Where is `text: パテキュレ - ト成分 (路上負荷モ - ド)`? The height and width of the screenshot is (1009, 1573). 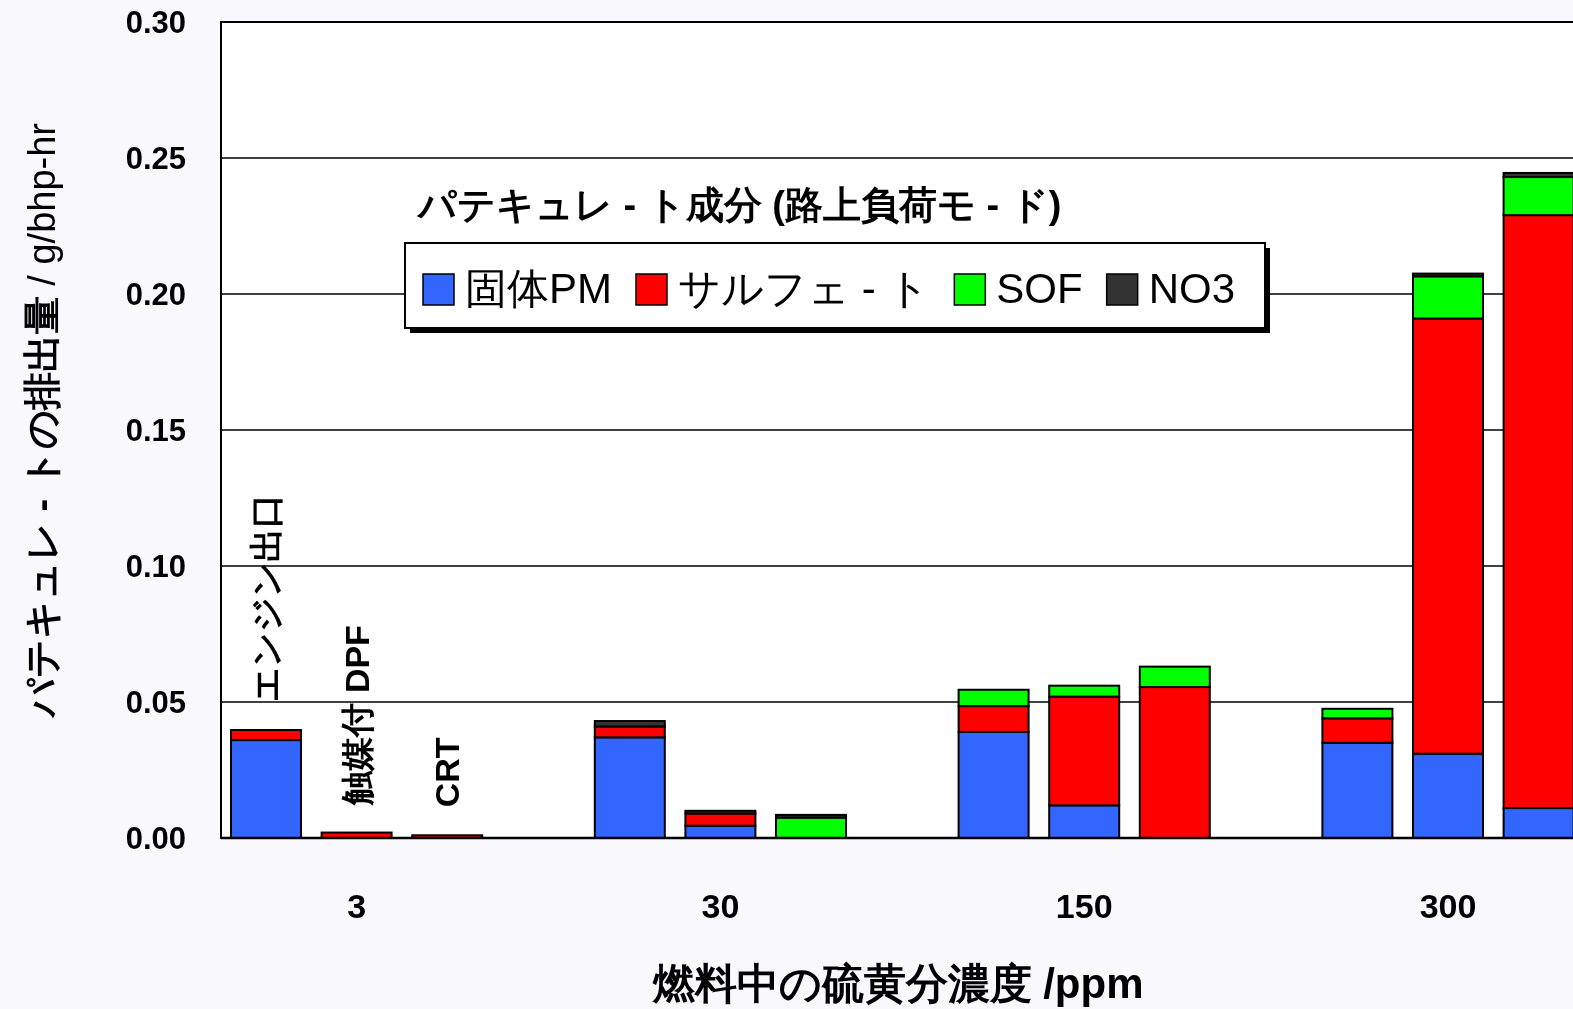
text: パテキュレ - ト成分 (路上負荷モ - ド) is located at coordinates (739, 205).